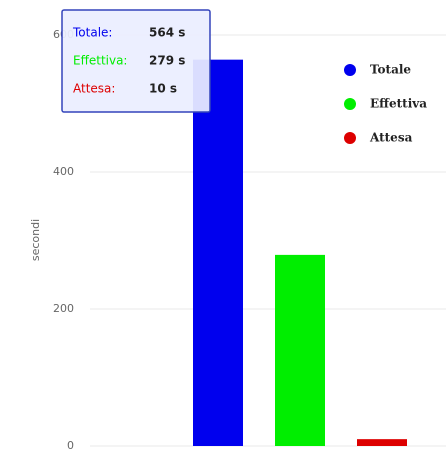 The width and height of the screenshot is (446, 460). I want to click on tooltip-value: 279 s, so click(167, 61).